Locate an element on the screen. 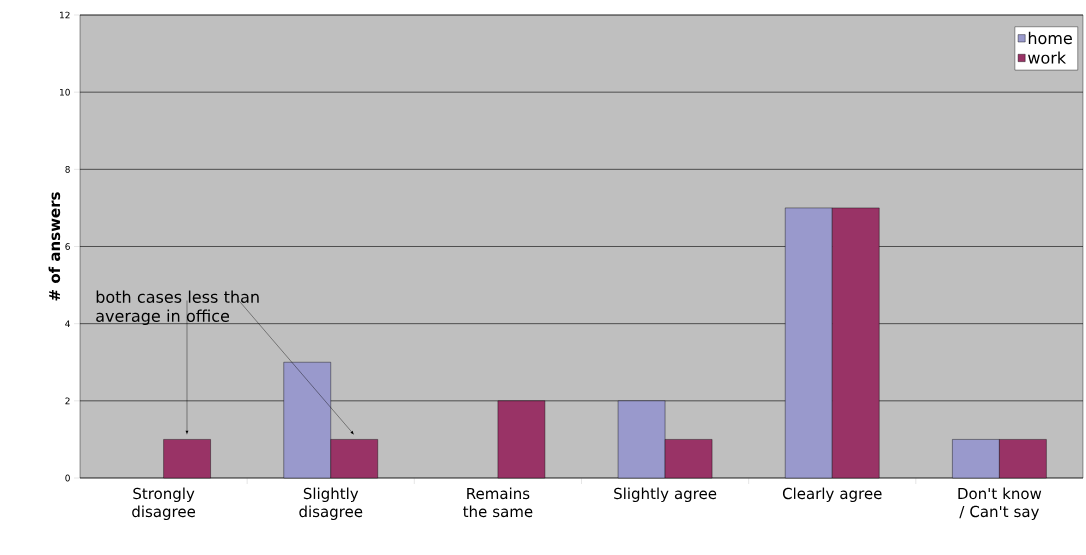 Image resolution: width=1086 pixels, height=555 pixels. x-tick-label: Slightly disagree is located at coordinates (331, 504).